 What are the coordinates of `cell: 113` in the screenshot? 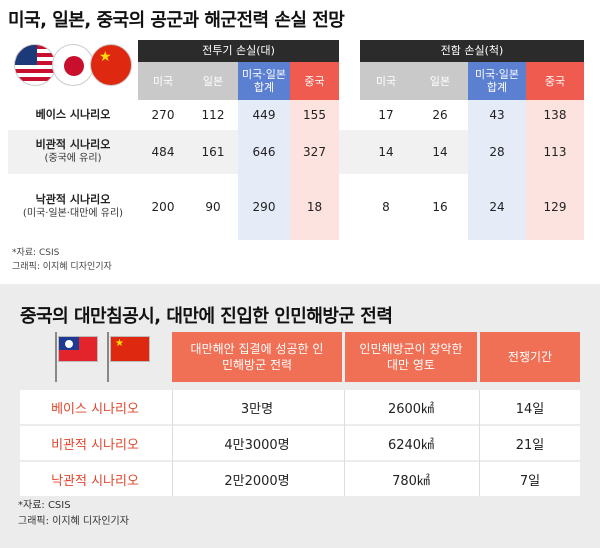 It's located at (555, 152).